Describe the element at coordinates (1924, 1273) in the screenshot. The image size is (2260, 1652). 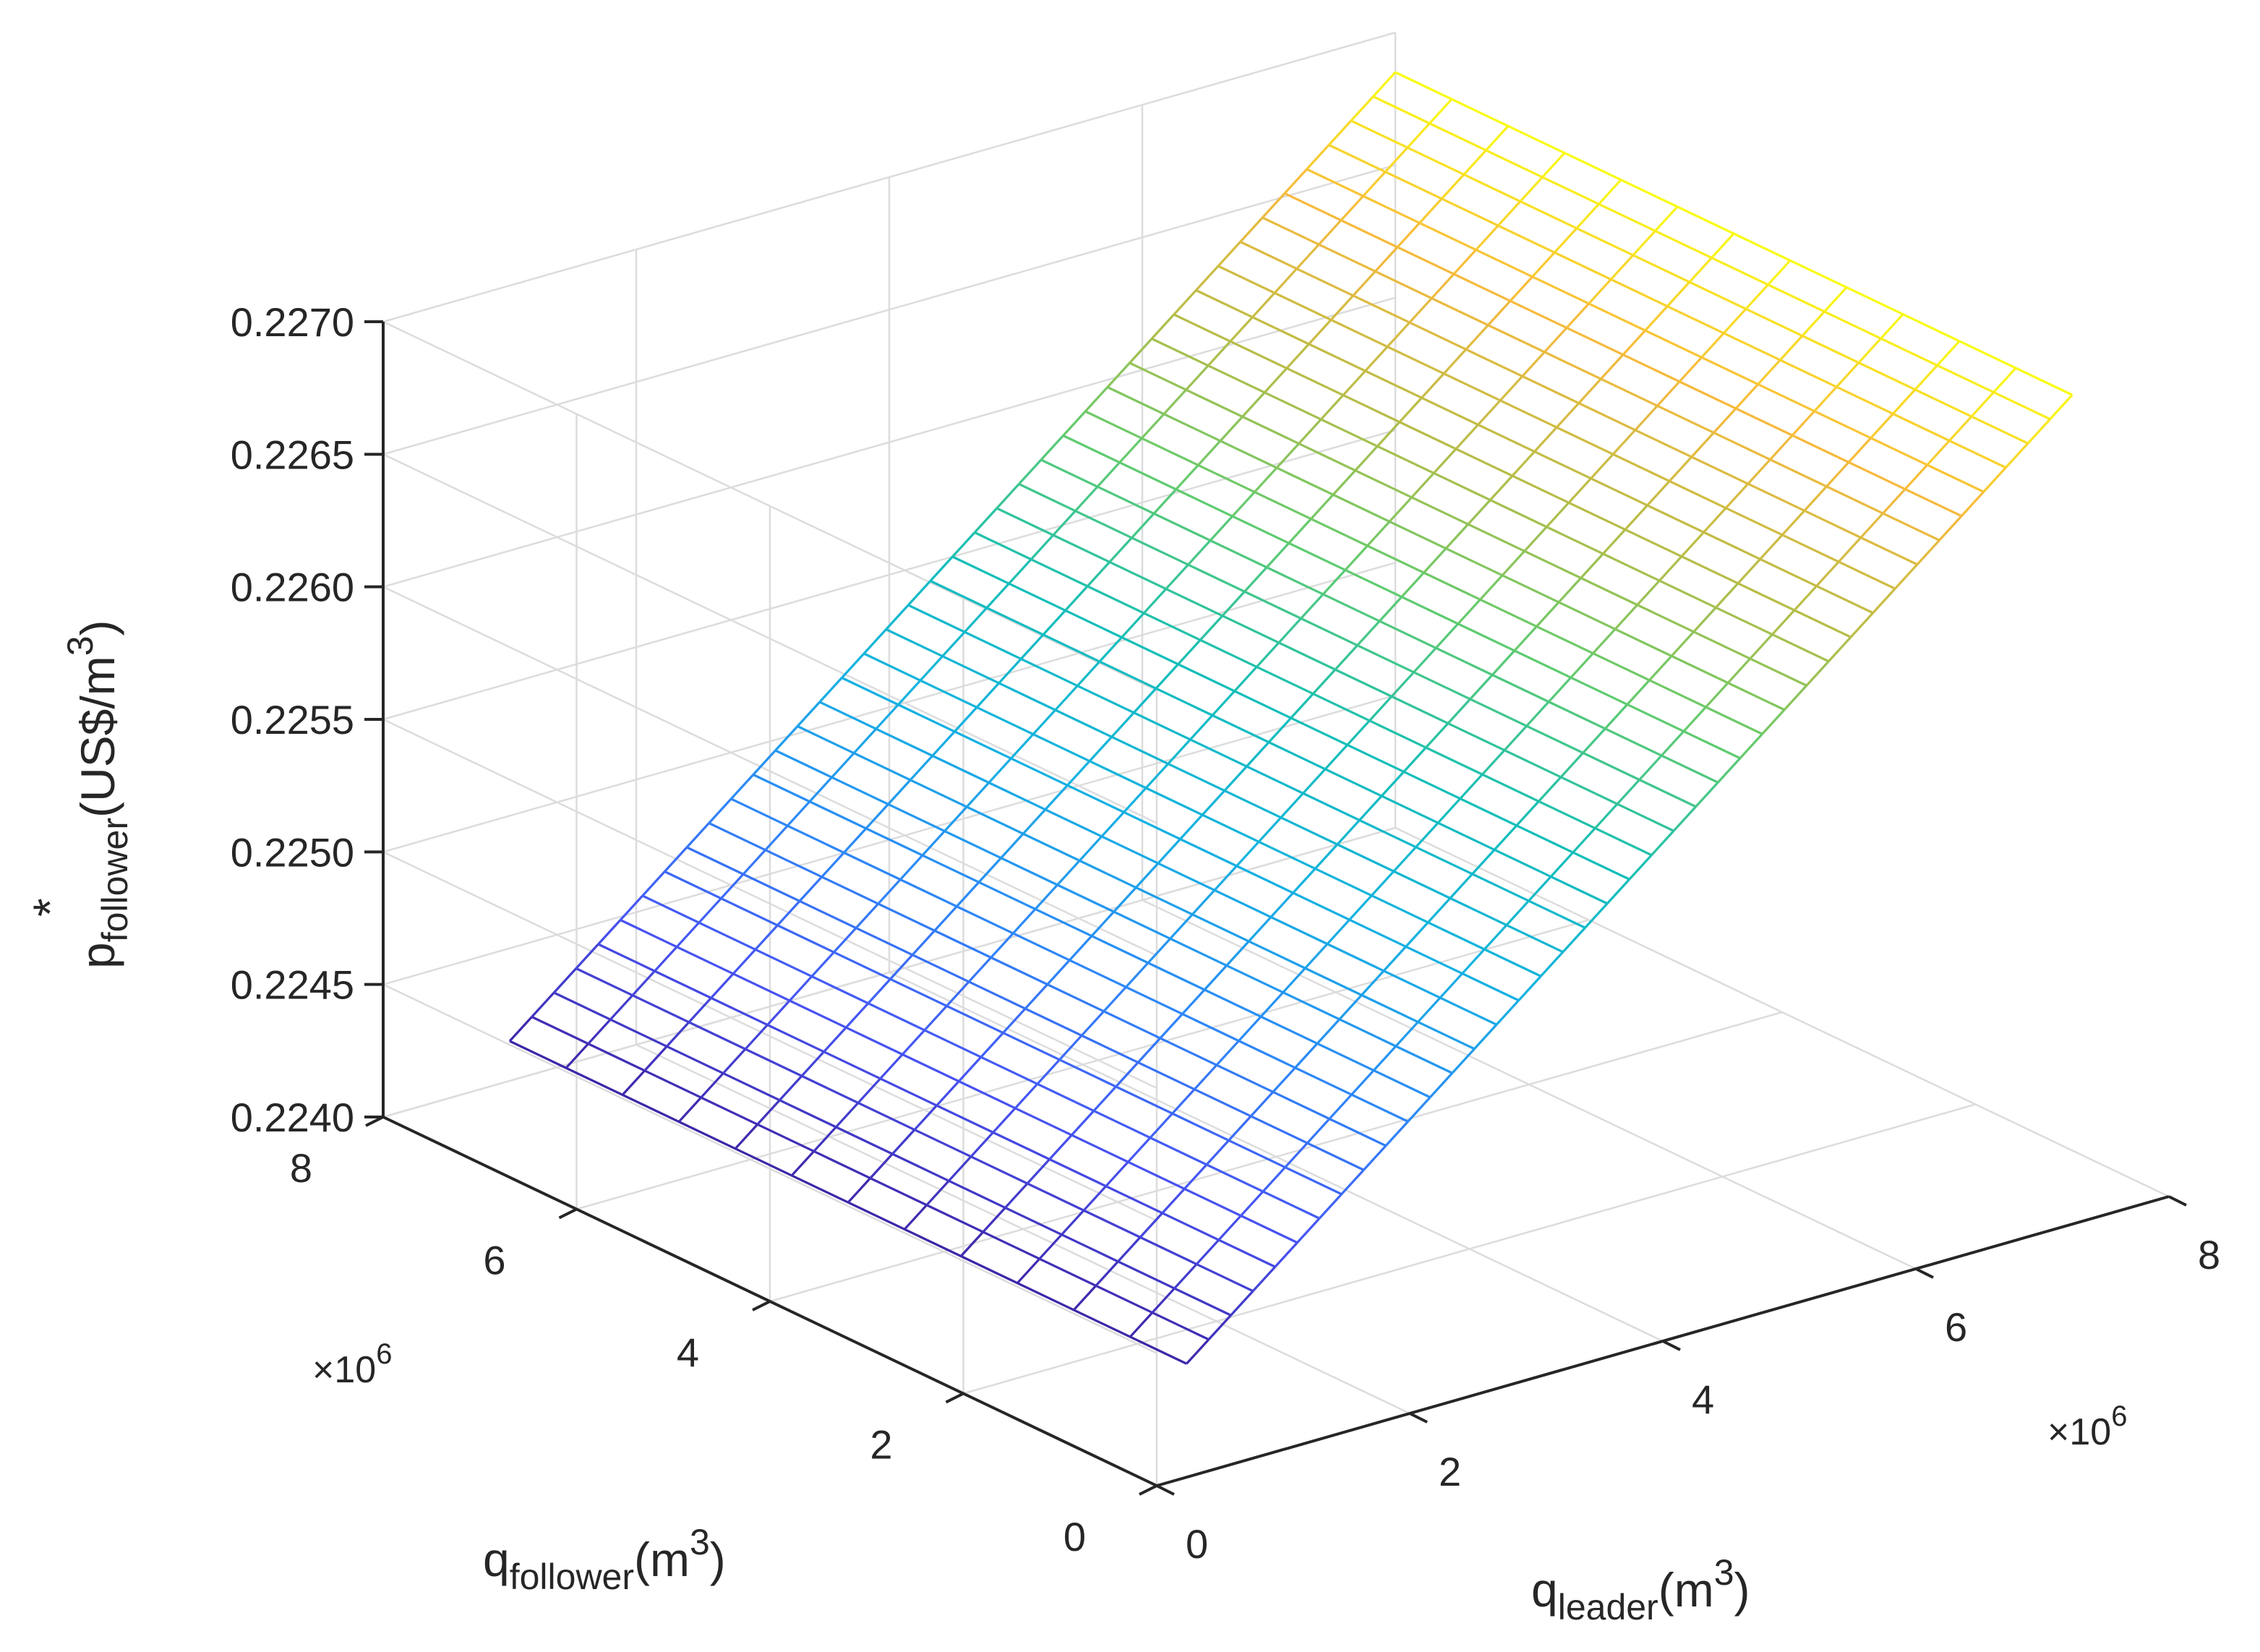
I see `x-tick` at that location.